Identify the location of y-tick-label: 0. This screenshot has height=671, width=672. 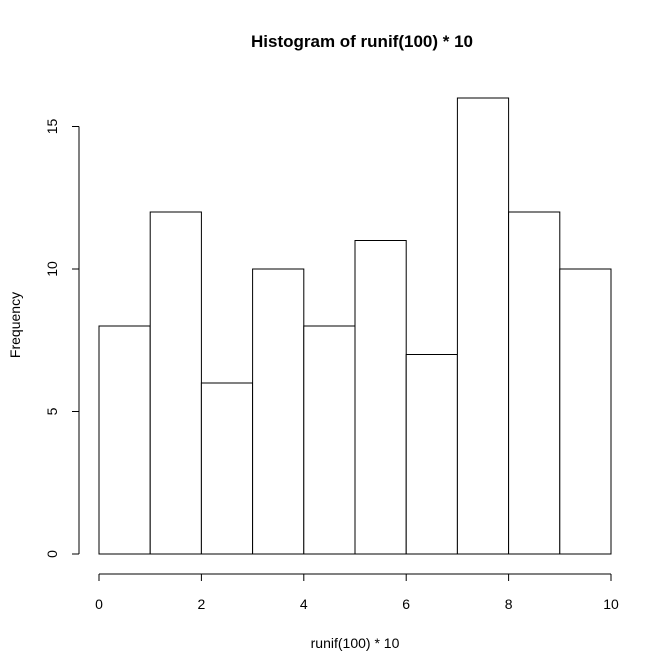
(52, 554).